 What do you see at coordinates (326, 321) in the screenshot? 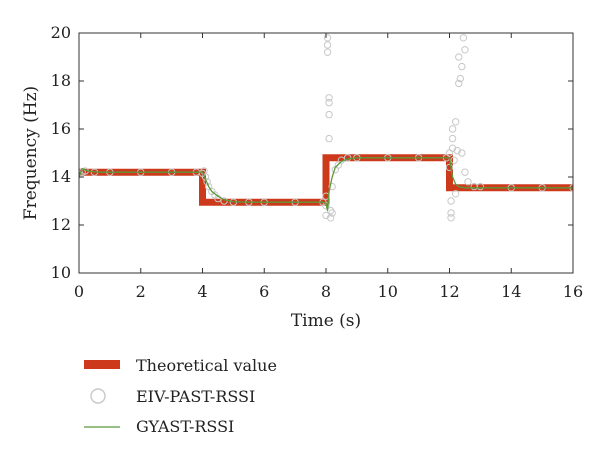
I see `x-axis-title: Time (s)` at bounding box center [326, 321].